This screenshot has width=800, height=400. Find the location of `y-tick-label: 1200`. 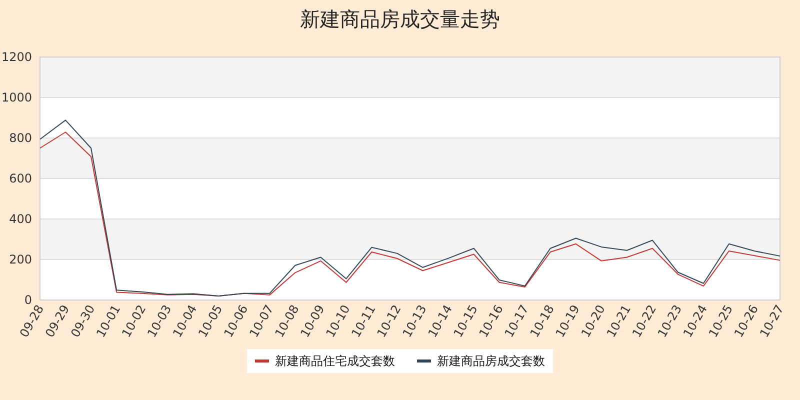

y-tick-label: 1200 is located at coordinates (16, 57).